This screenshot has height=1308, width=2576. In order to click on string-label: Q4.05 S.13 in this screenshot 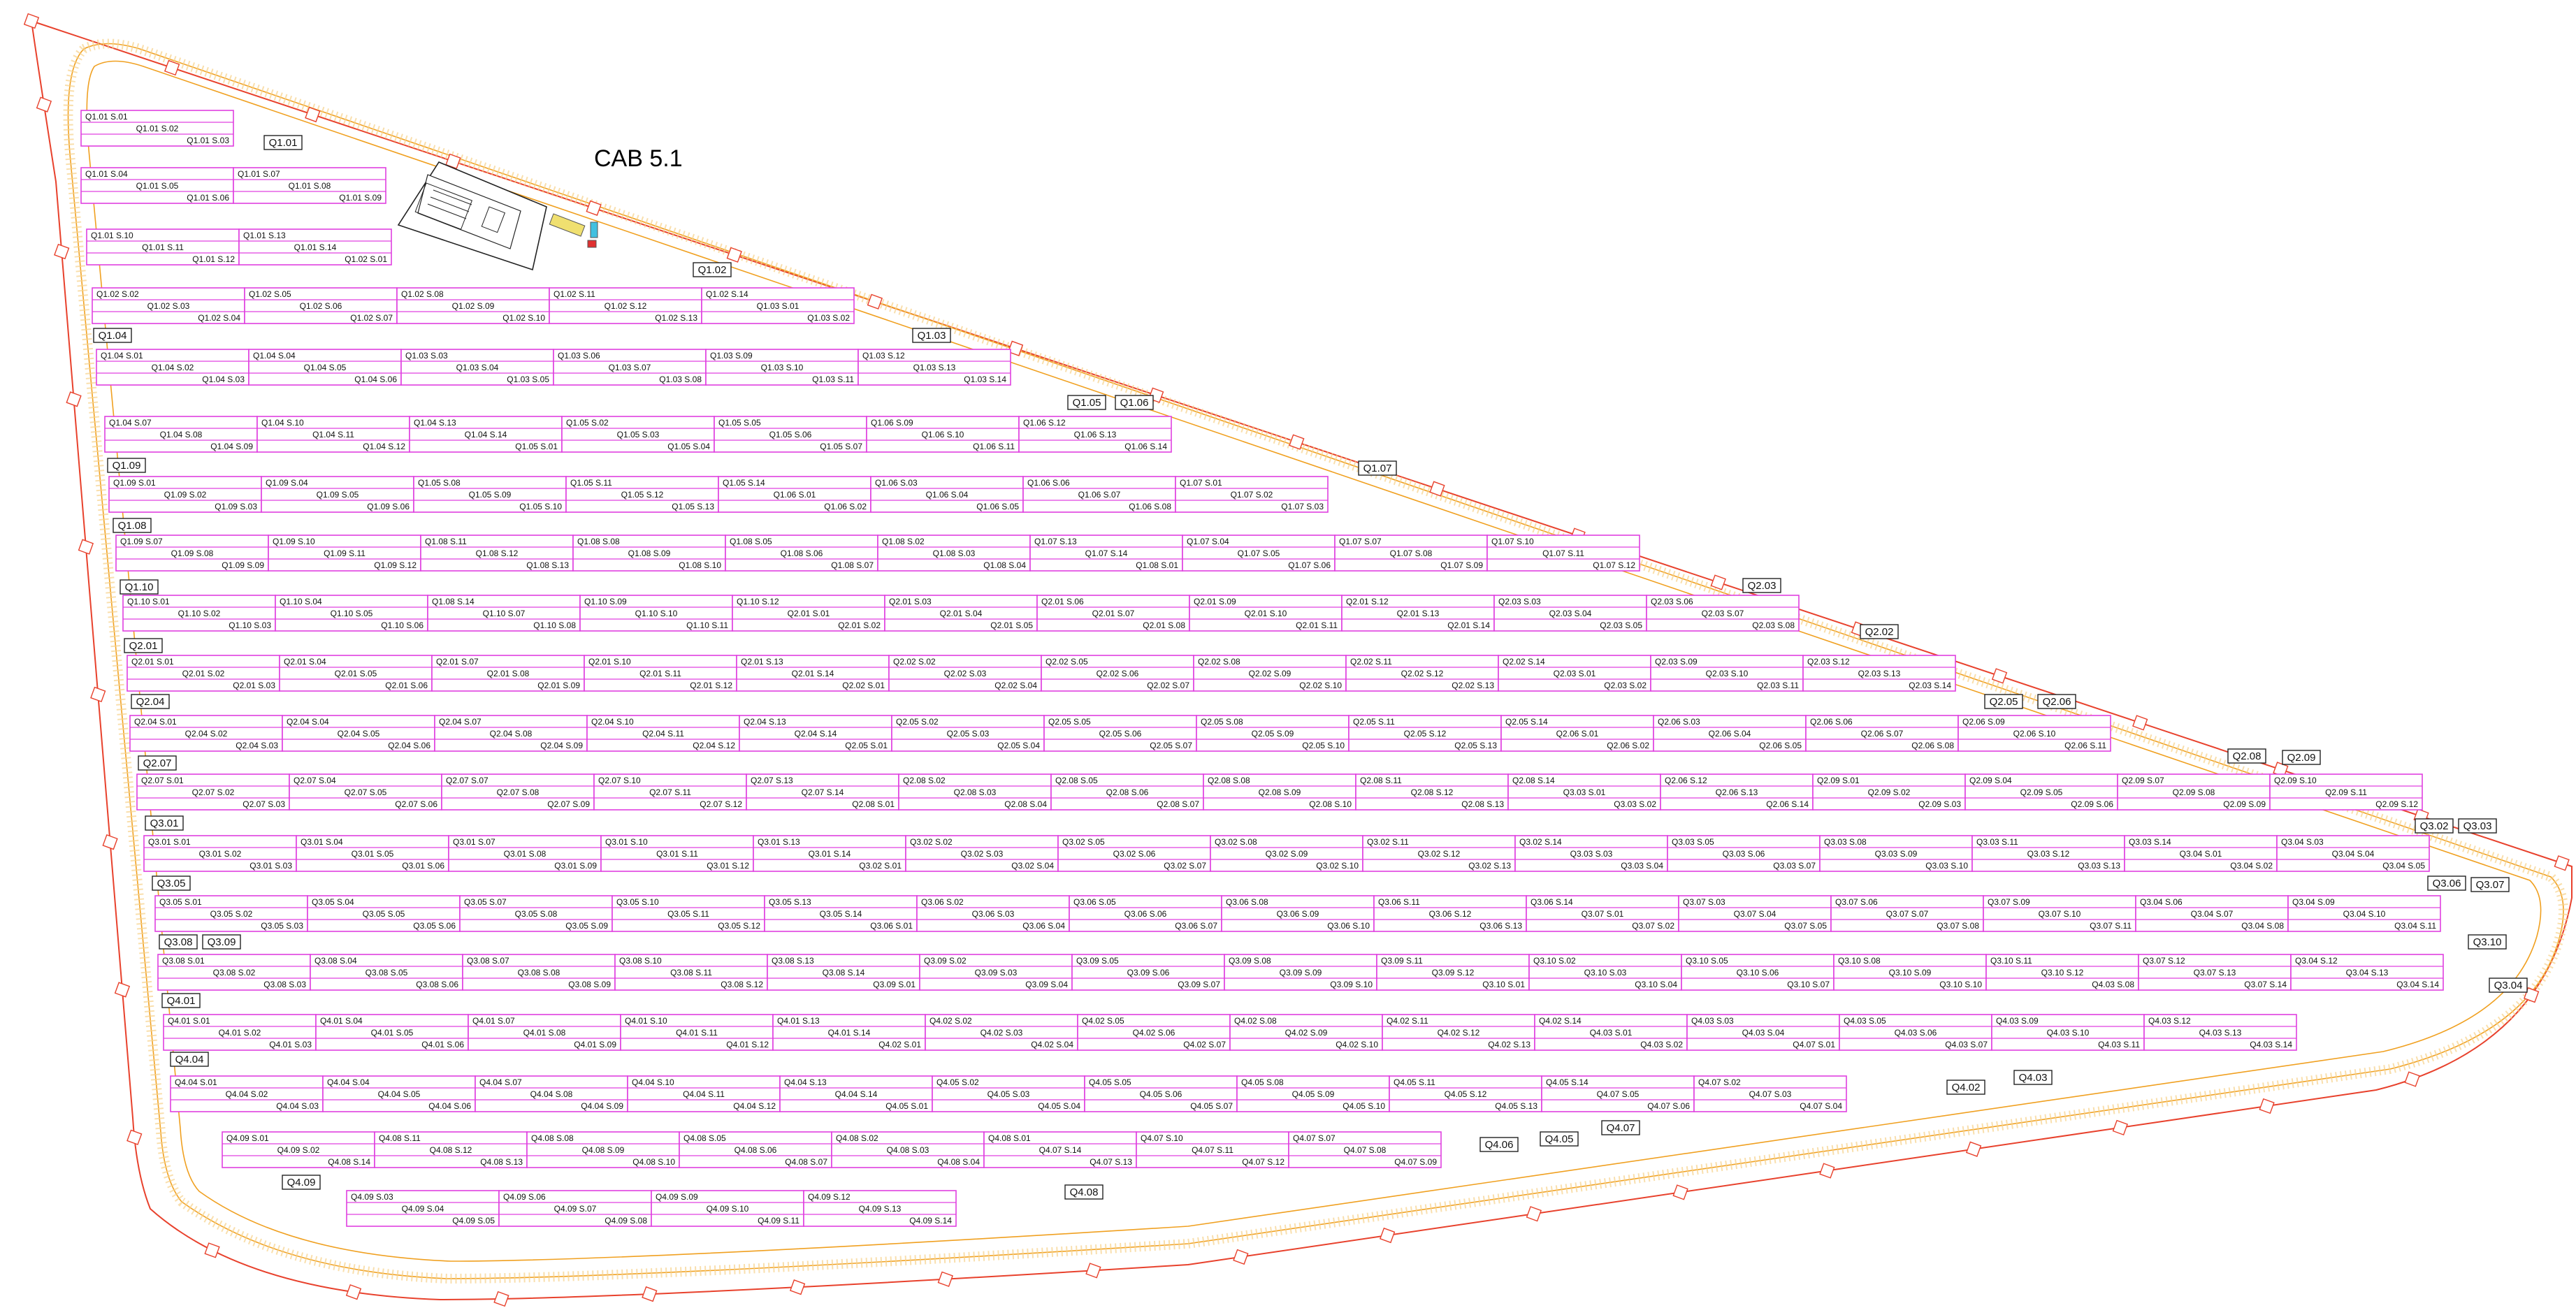, I will do `click(1516, 1106)`.